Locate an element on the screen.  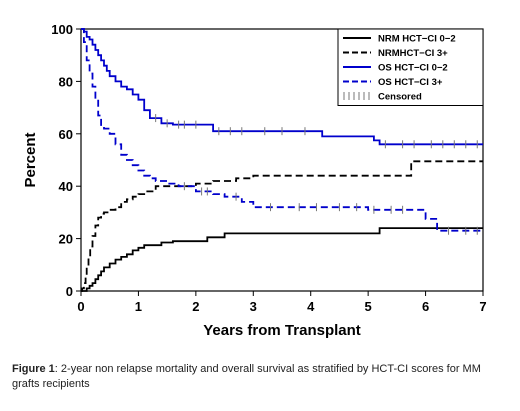
x-tick-label: 6 is located at coordinates (425, 306).